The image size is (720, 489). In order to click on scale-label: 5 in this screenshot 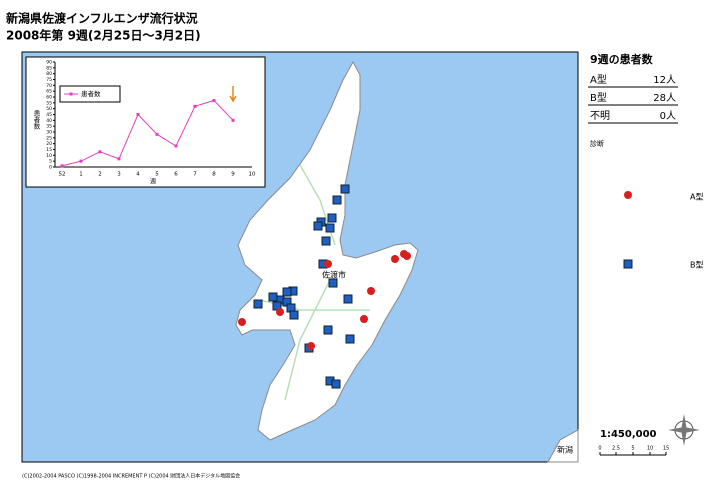, I will do `click(632, 449)`.